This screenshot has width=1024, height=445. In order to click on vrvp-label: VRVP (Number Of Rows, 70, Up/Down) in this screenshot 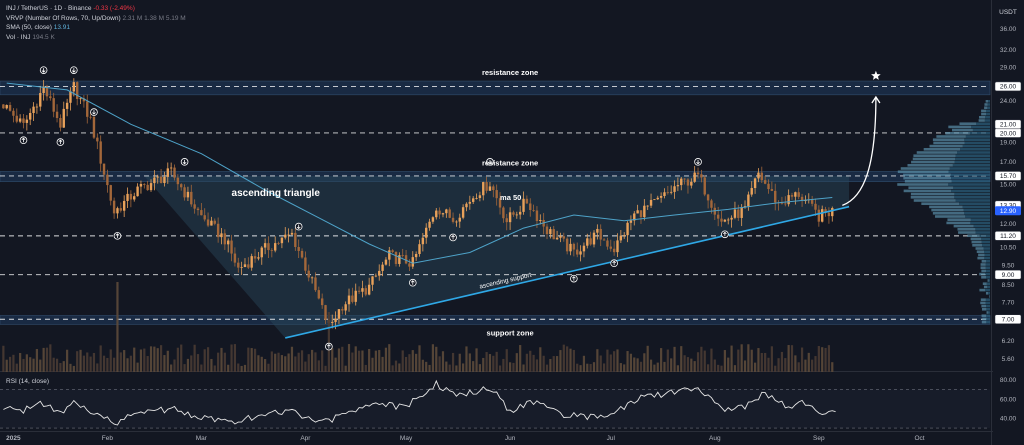, I will do `click(63, 18)`.